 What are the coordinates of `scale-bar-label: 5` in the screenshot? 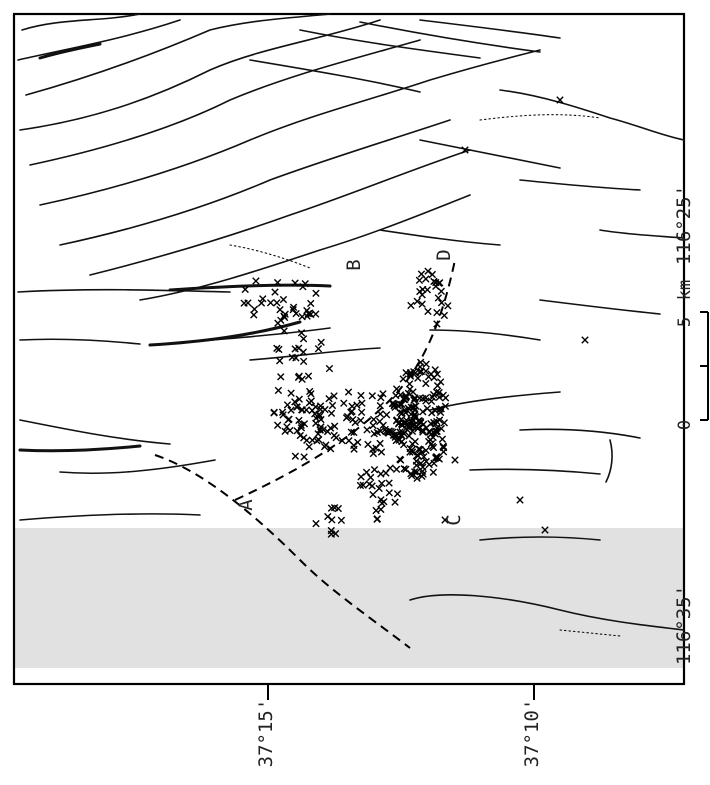 It's located at (685, 322).